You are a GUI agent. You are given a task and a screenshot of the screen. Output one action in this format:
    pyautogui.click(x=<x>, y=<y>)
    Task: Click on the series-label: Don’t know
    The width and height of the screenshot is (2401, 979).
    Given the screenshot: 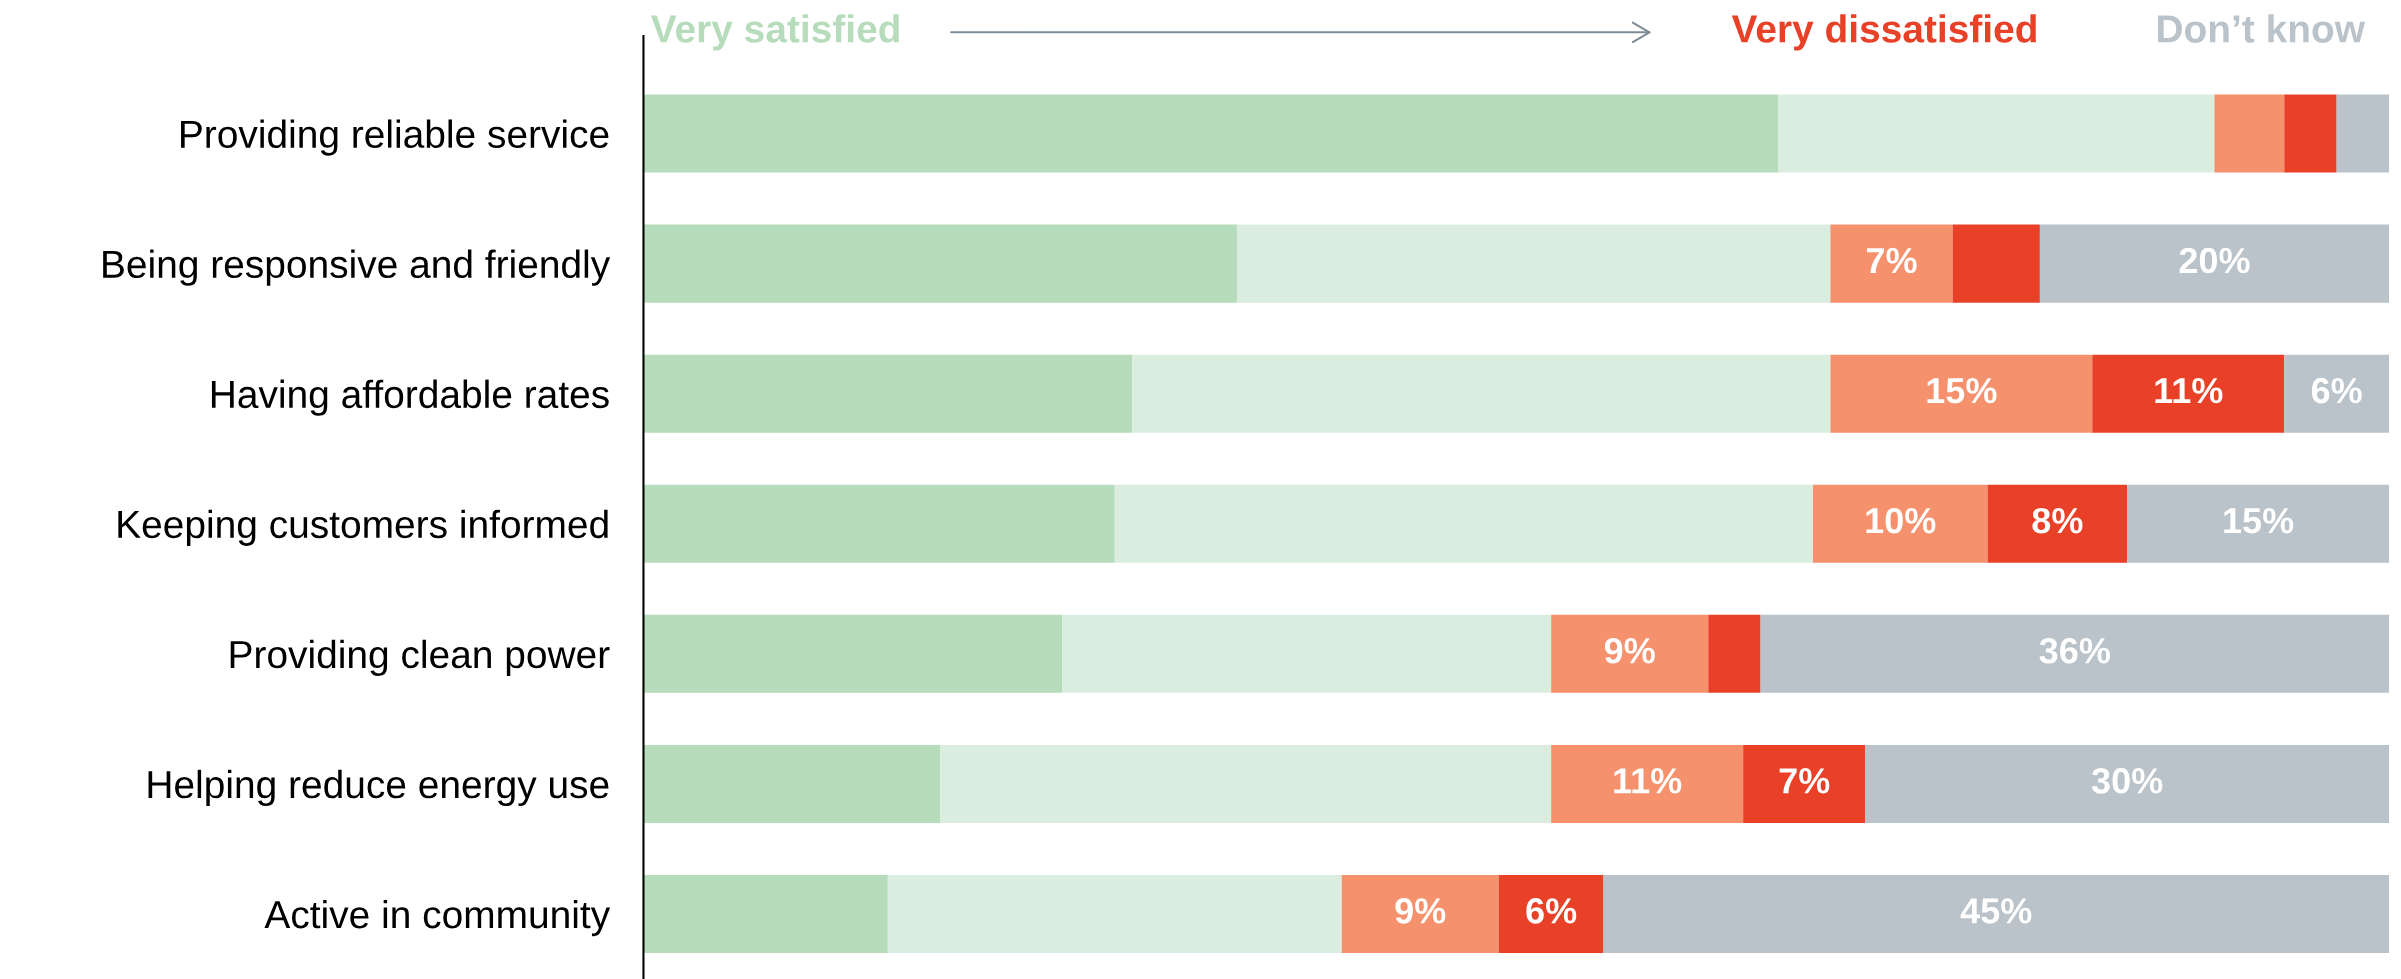 What is the action you would take?
    pyautogui.click(x=2262, y=28)
    